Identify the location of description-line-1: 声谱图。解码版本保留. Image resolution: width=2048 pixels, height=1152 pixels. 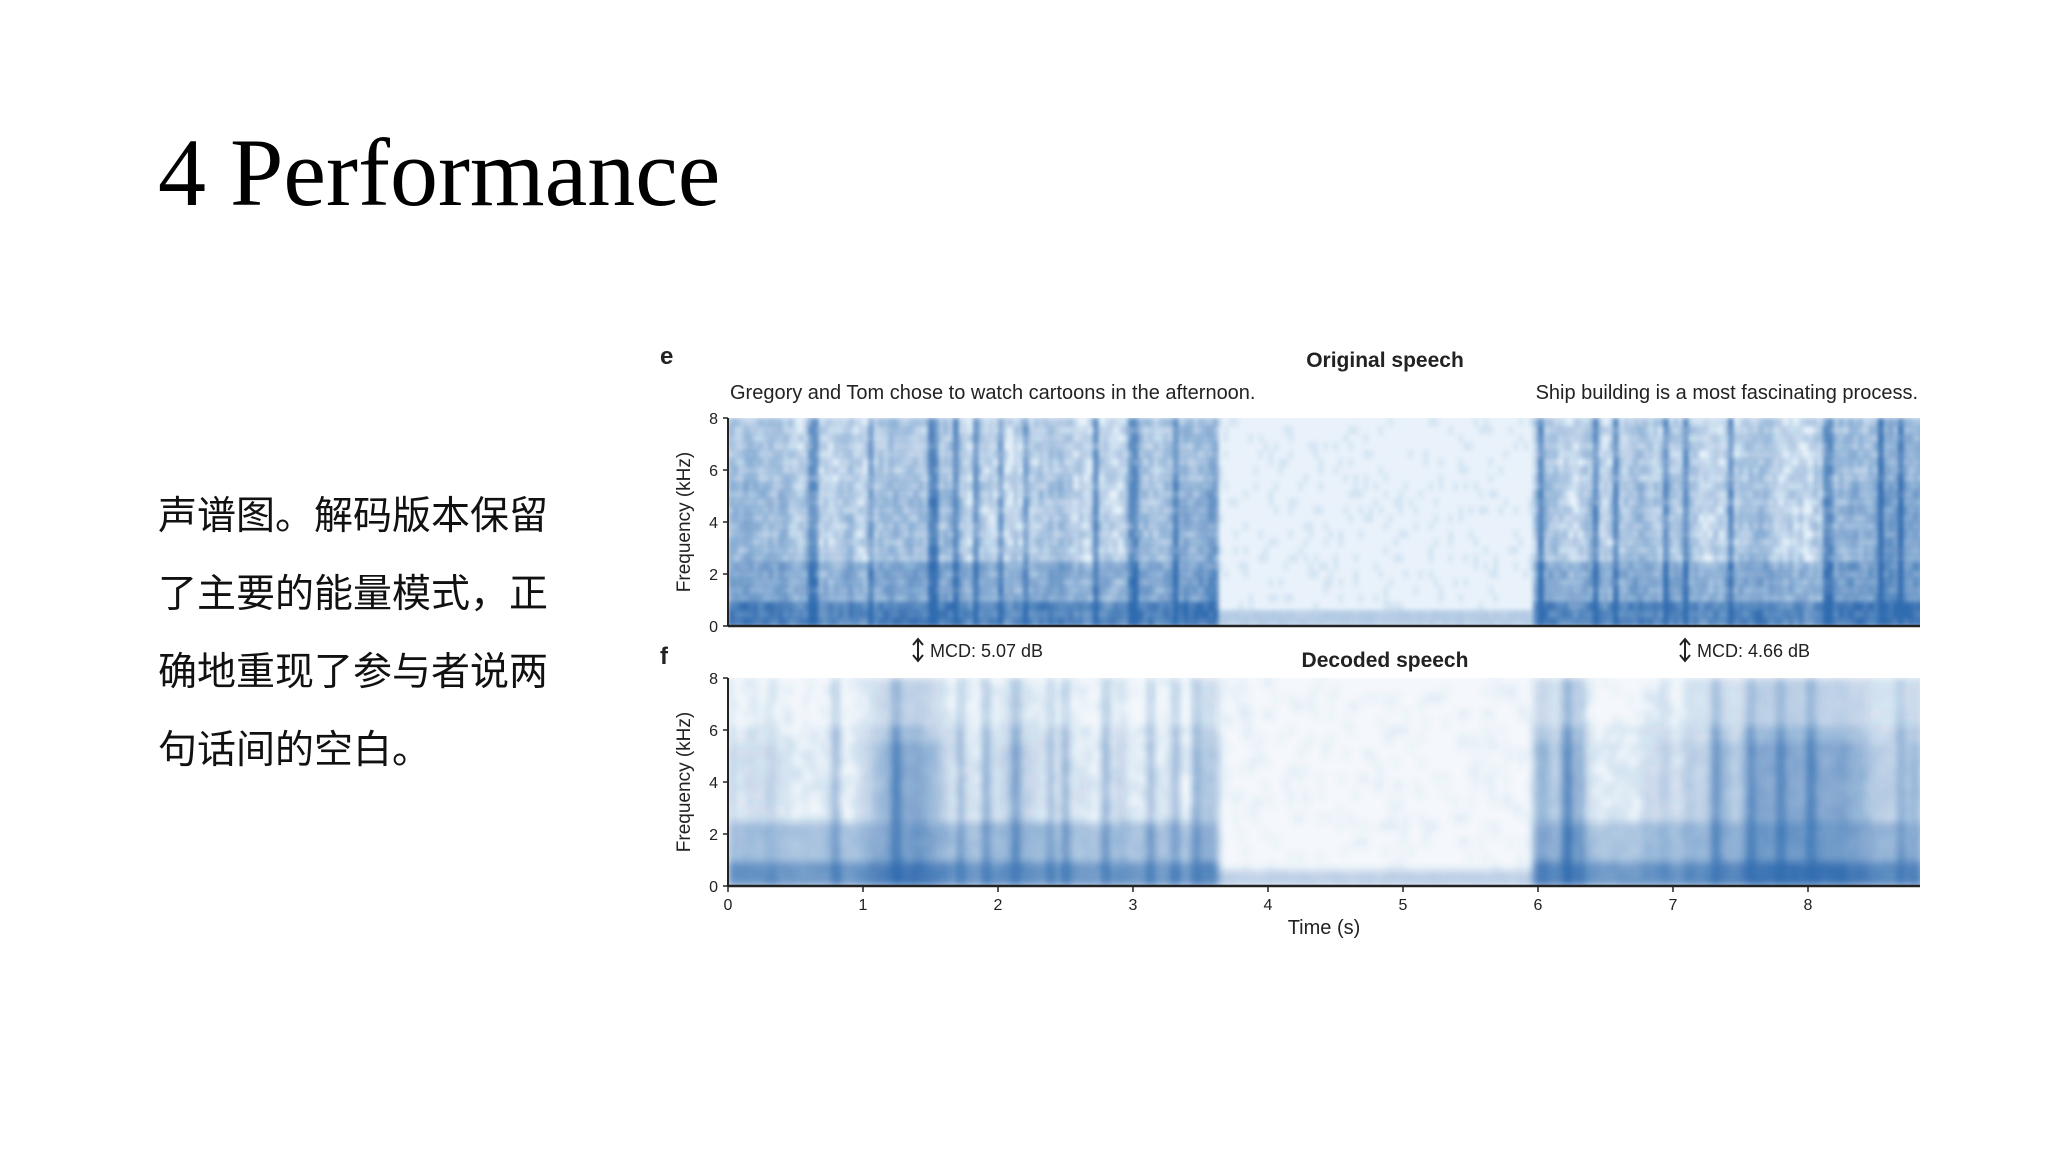
(353, 516).